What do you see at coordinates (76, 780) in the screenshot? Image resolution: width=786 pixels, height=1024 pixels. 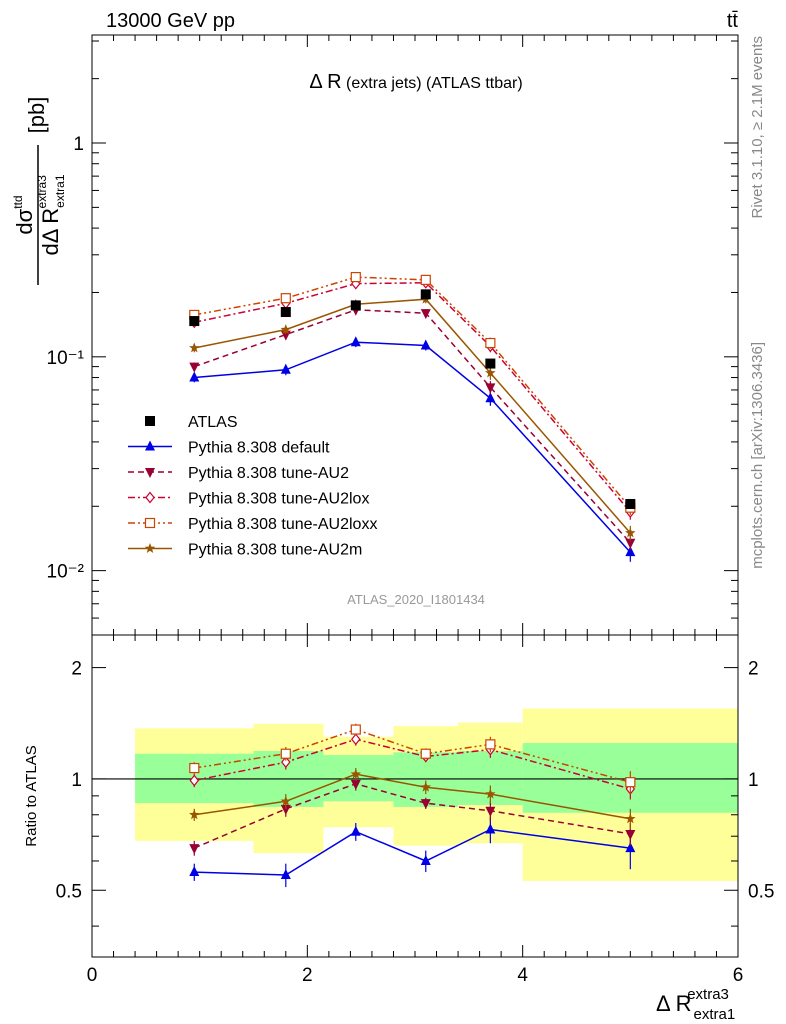 I see `ratio-ytick-label: 1` at bounding box center [76, 780].